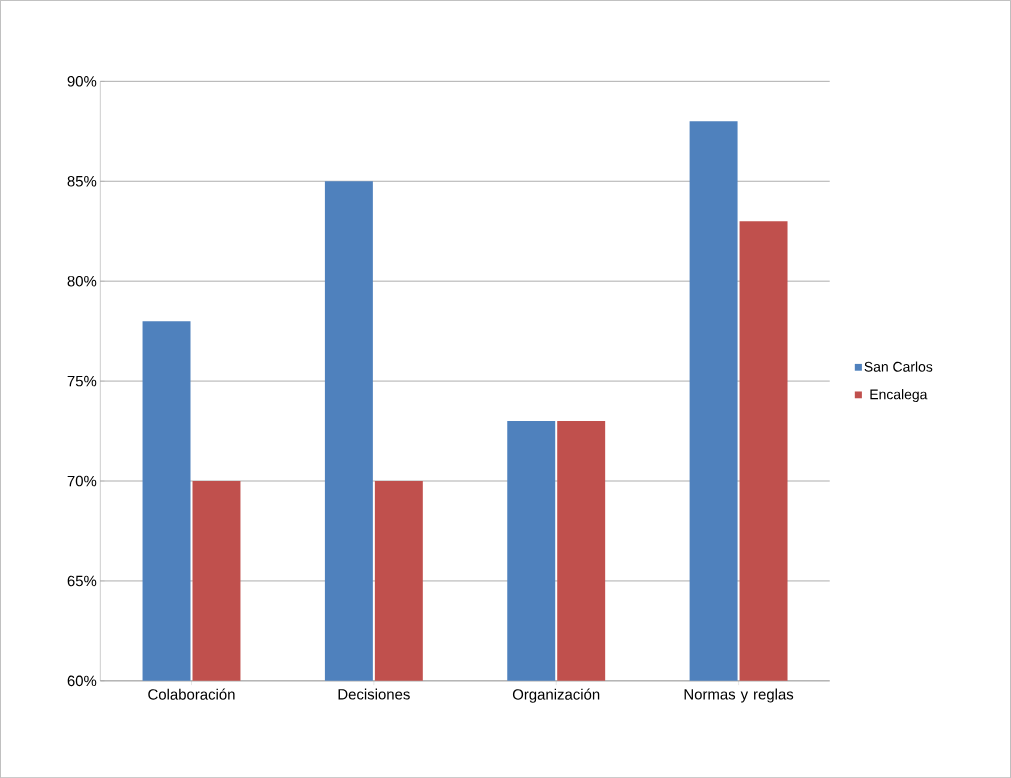 The image size is (1011, 778). I want to click on y-tick-label: 75%, so click(82, 381).